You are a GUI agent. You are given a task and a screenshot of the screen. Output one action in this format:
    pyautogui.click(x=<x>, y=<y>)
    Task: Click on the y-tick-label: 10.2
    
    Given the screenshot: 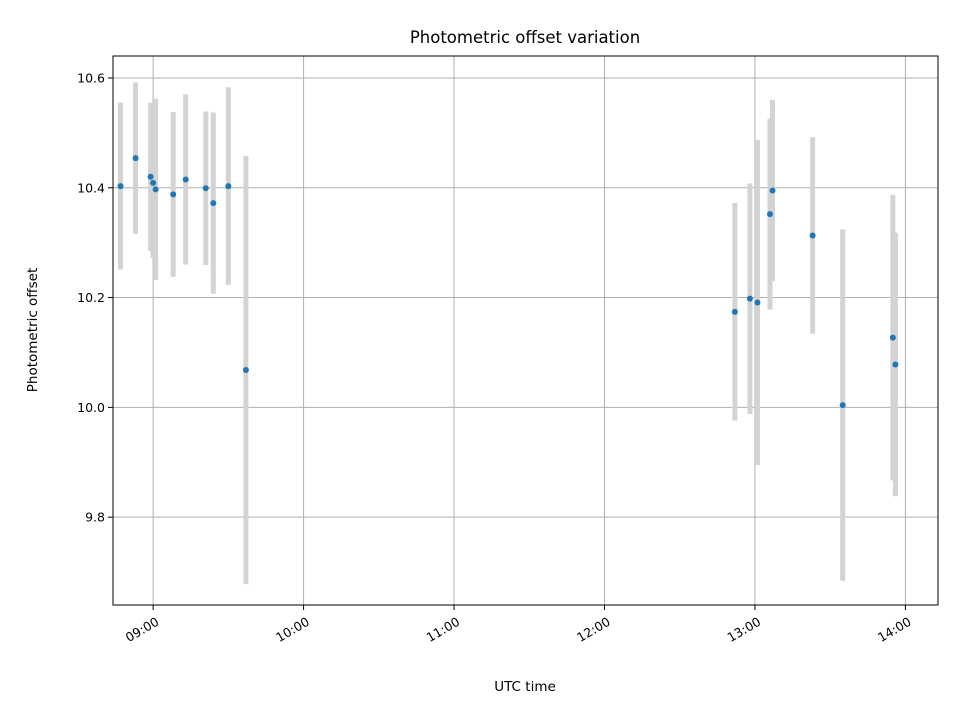 What is the action you would take?
    pyautogui.click(x=91, y=297)
    